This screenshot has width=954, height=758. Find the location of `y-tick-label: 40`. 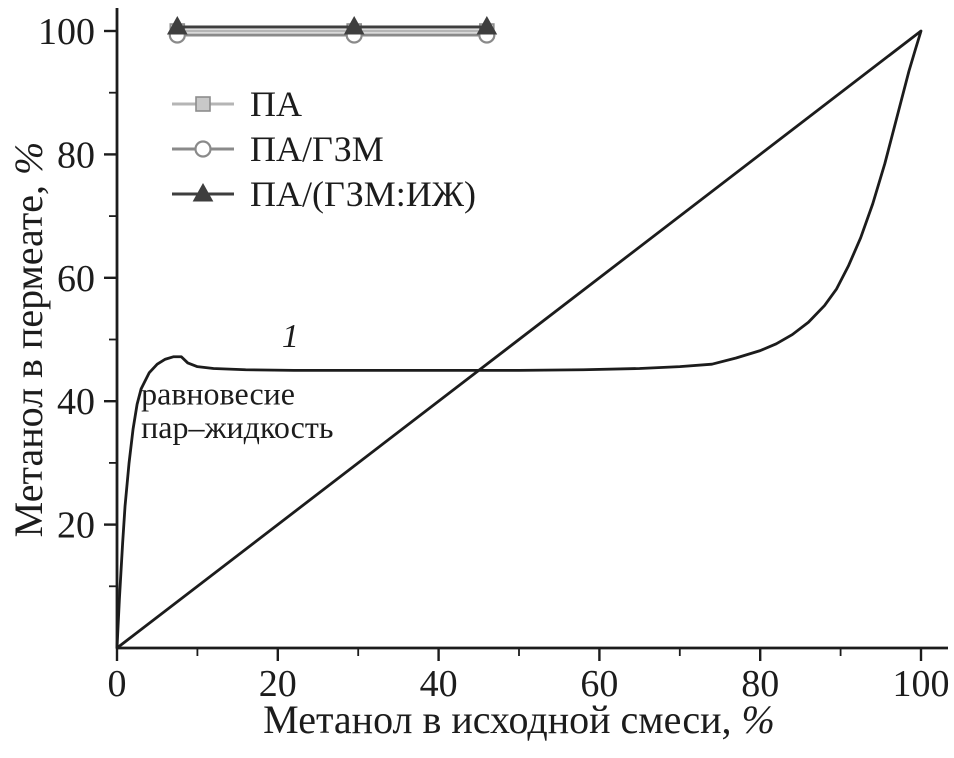

y-tick-label: 40 is located at coordinates (76, 402).